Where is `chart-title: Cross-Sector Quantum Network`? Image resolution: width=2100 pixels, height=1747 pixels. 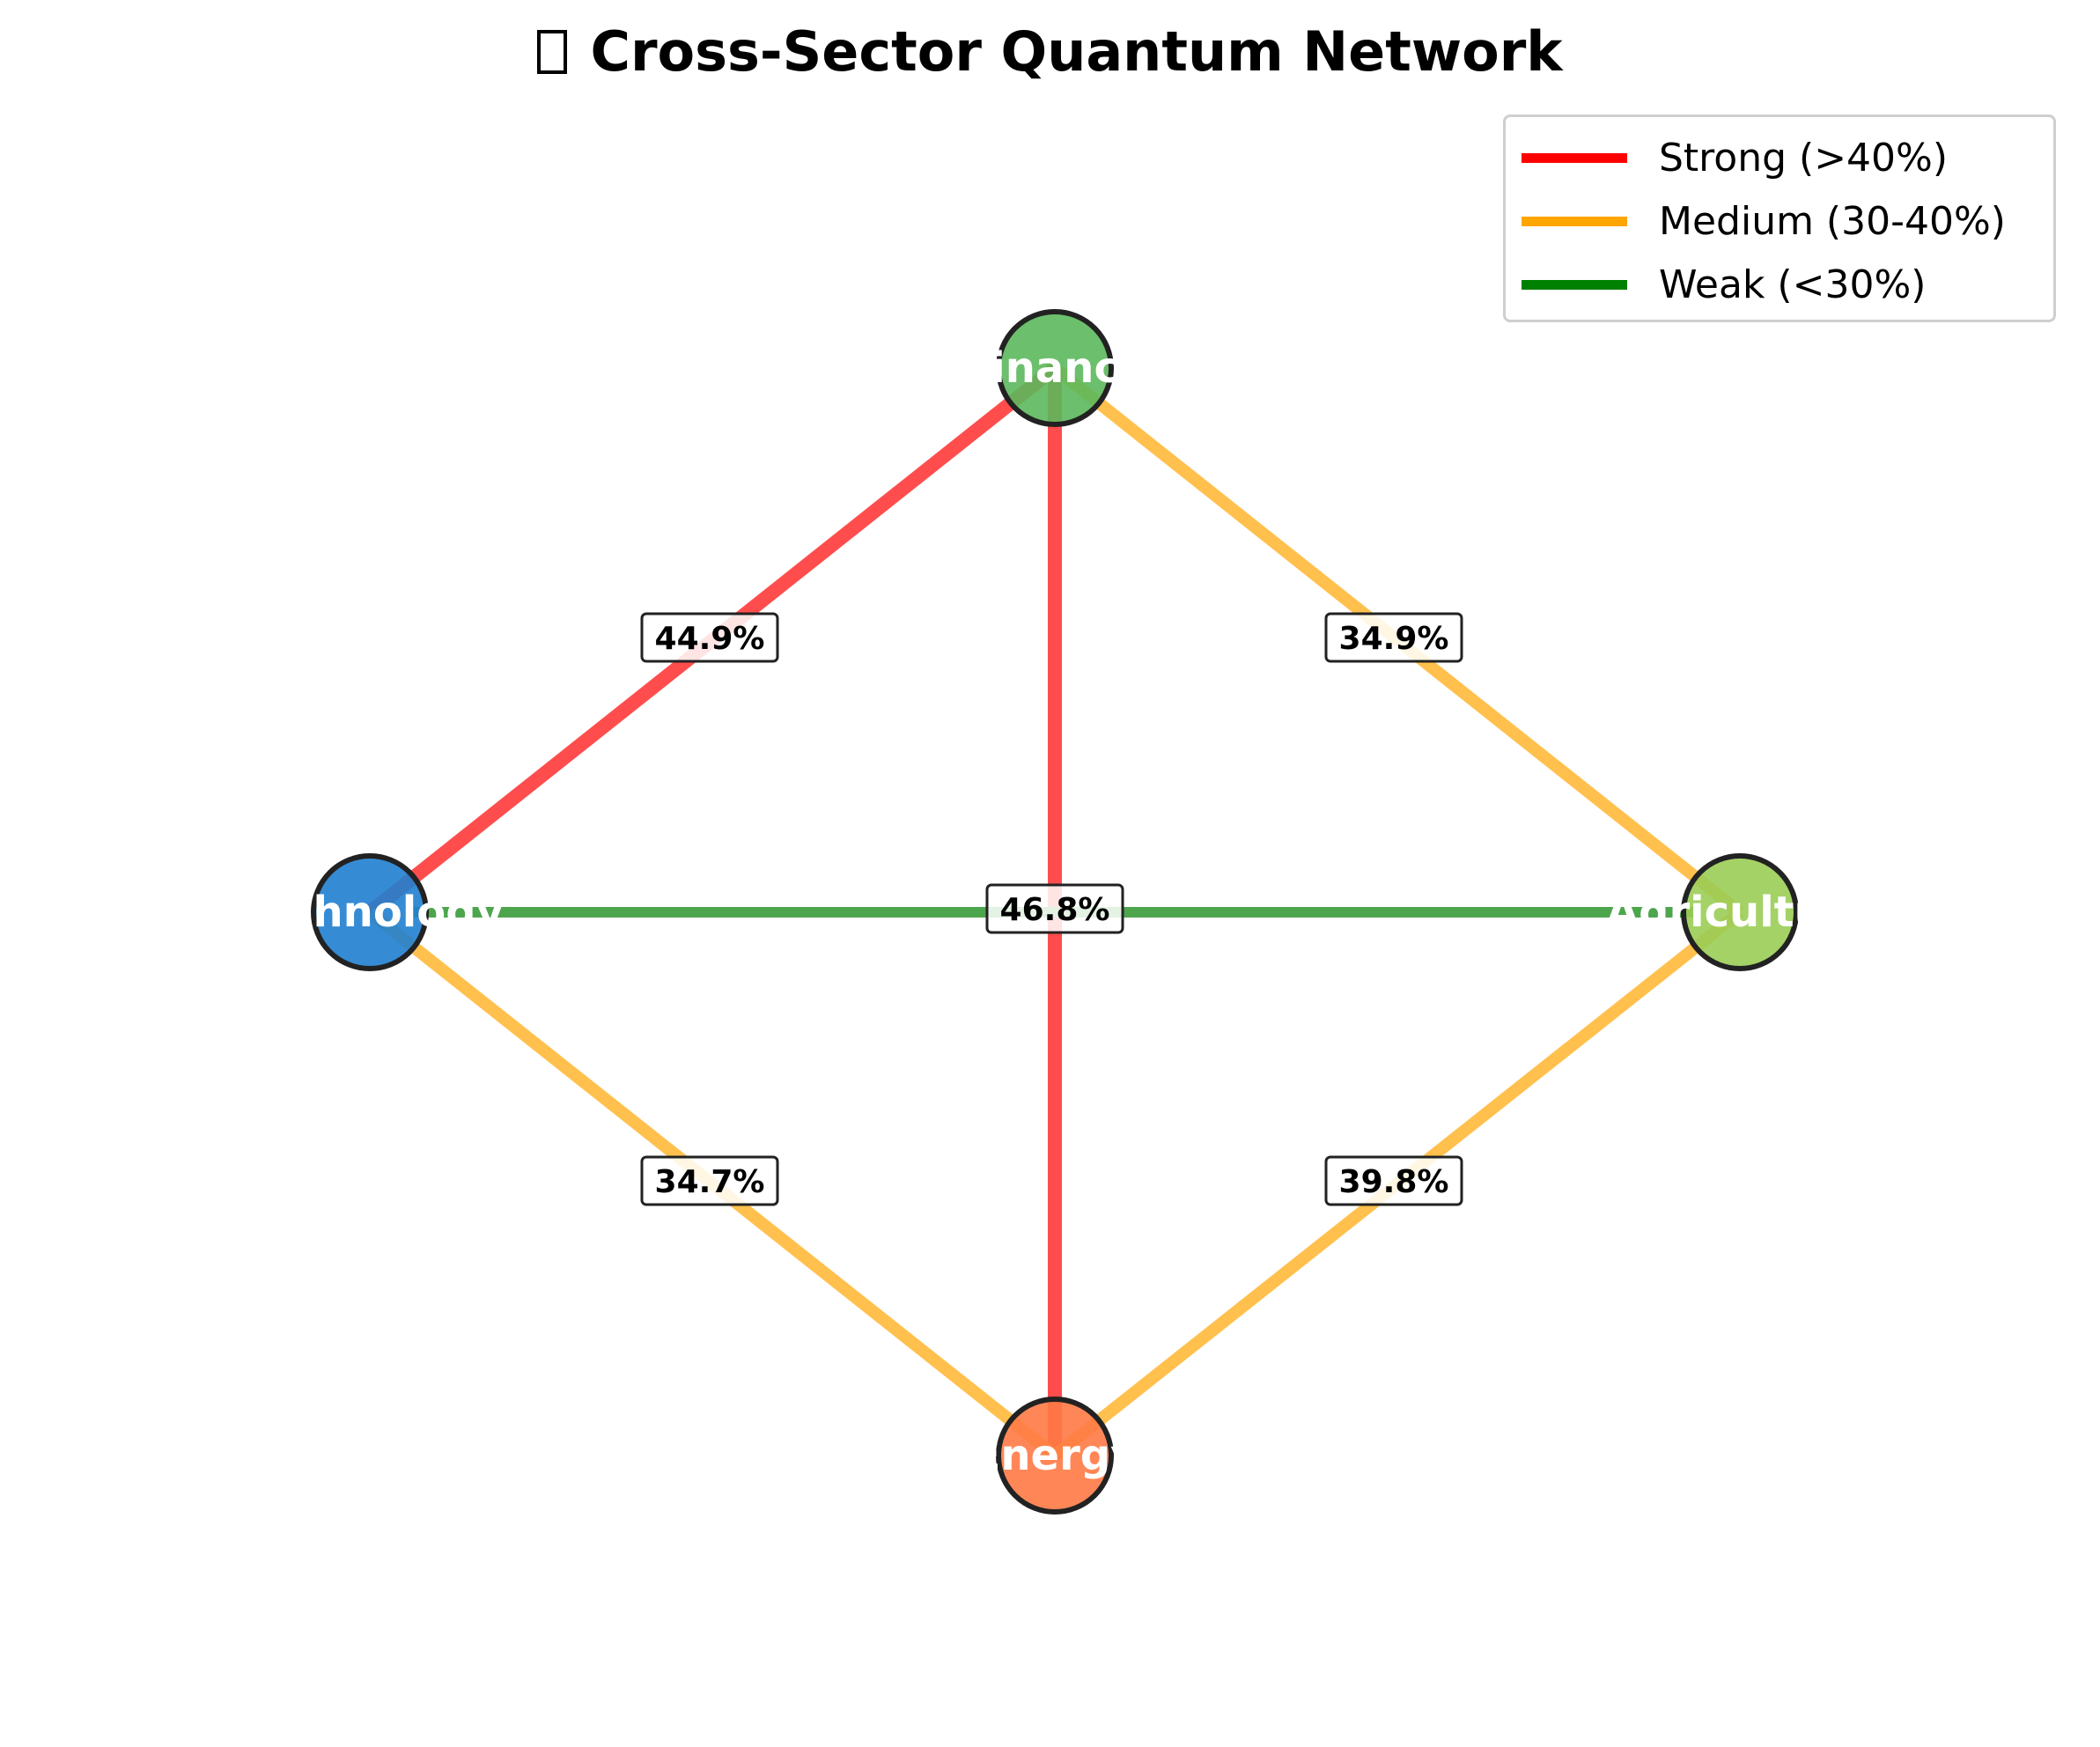
chart-title: Cross-Sector Quantum Network is located at coordinates (1050, 51).